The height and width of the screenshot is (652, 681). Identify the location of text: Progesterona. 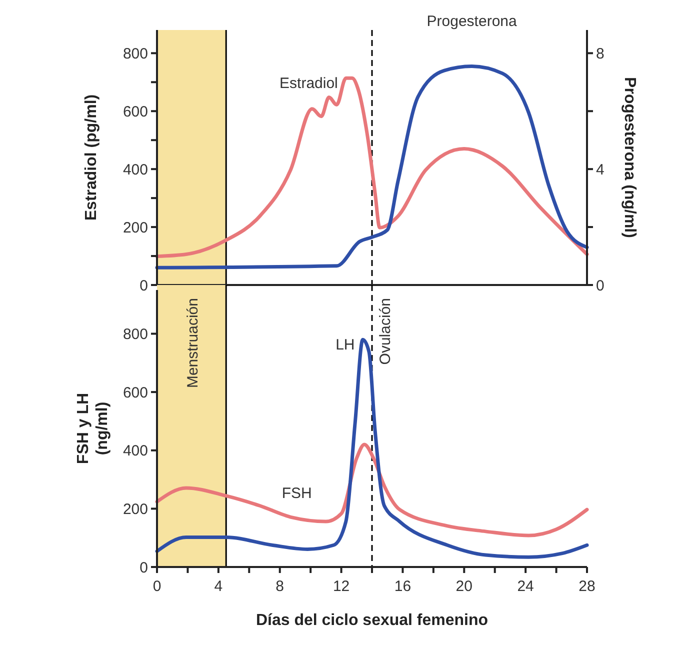
(472, 21).